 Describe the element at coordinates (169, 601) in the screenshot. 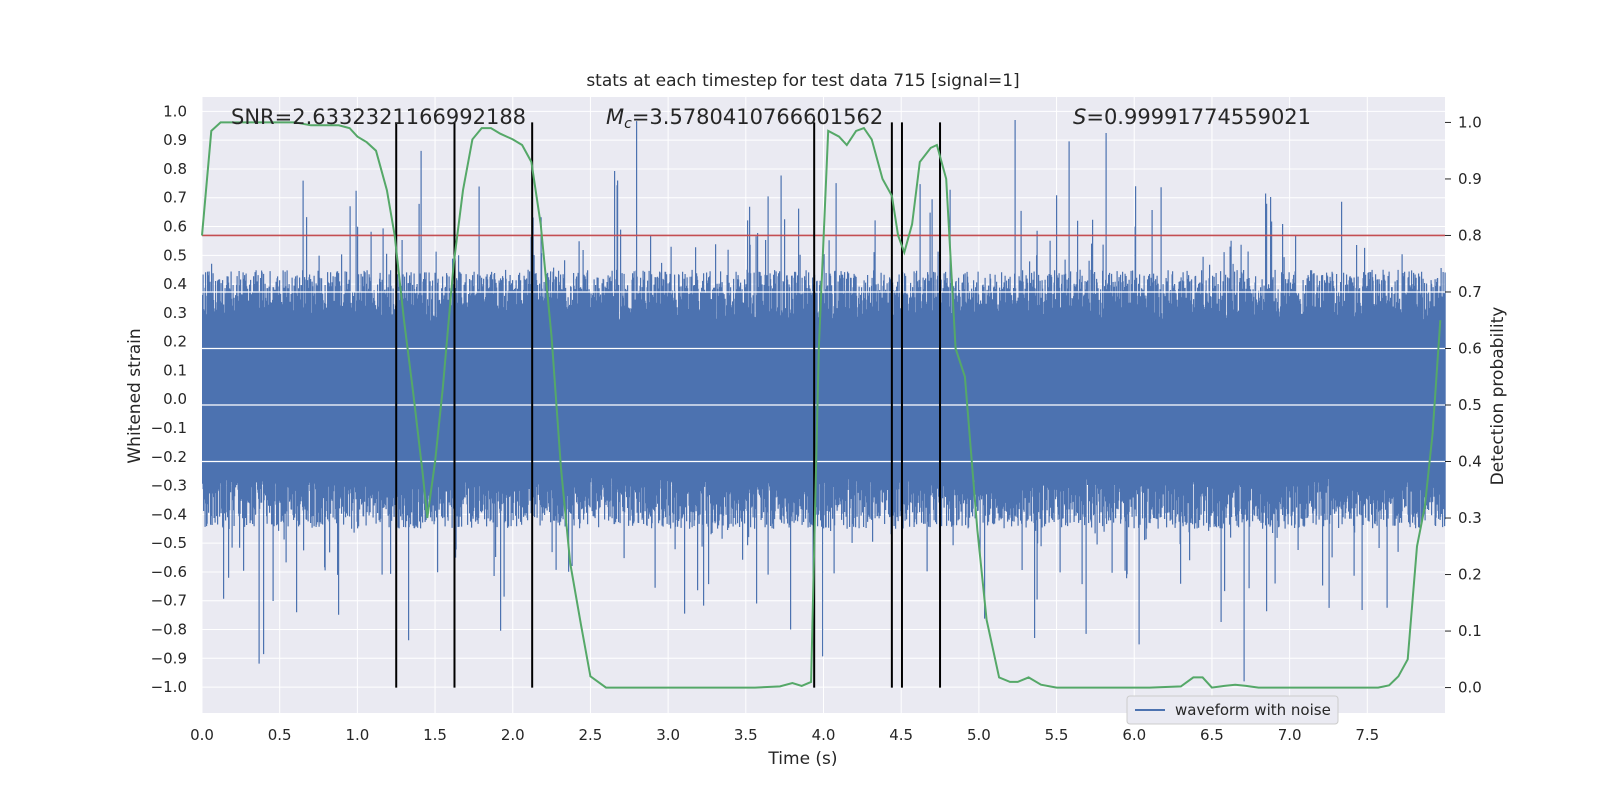

I see `y-left-tick-label: −0.7` at that location.